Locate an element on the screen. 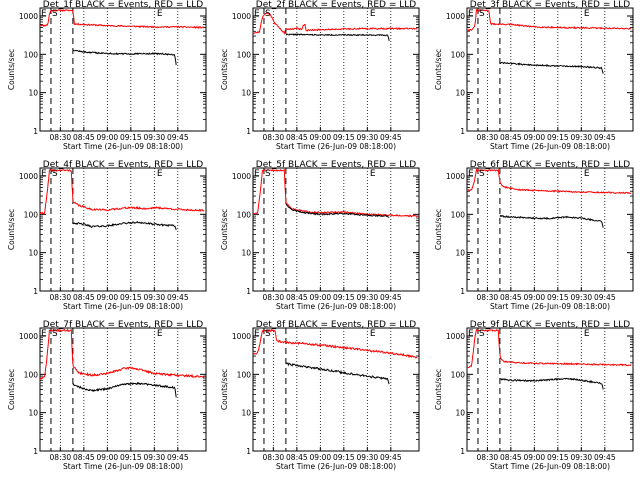 This screenshot has width=640, height=480. chart-title: Det_4f BLACK = Events, RED = LLD is located at coordinates (123, 165).